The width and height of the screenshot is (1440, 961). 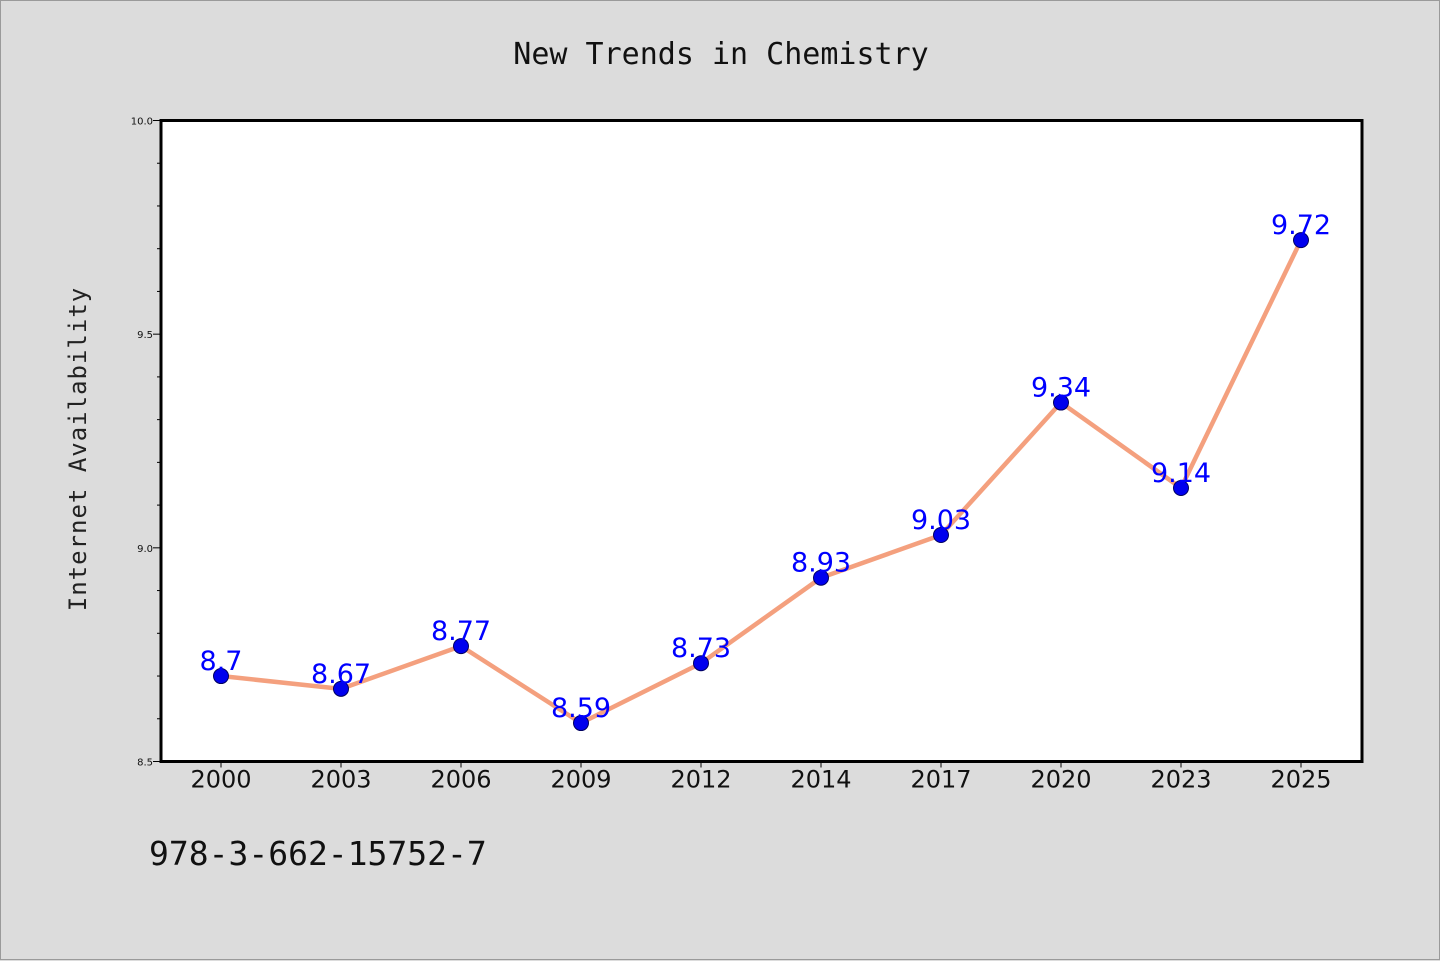 What do you see at coordinates (1181, 473) in the screenshot?
I see `data-label: 9.14` at bounding box center [1181, 473].